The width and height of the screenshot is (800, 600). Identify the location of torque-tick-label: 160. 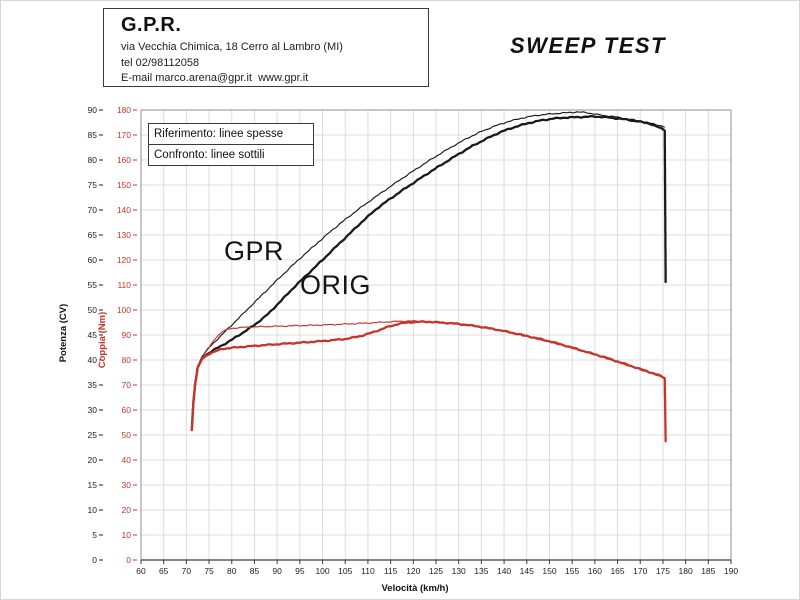
(124, 160).